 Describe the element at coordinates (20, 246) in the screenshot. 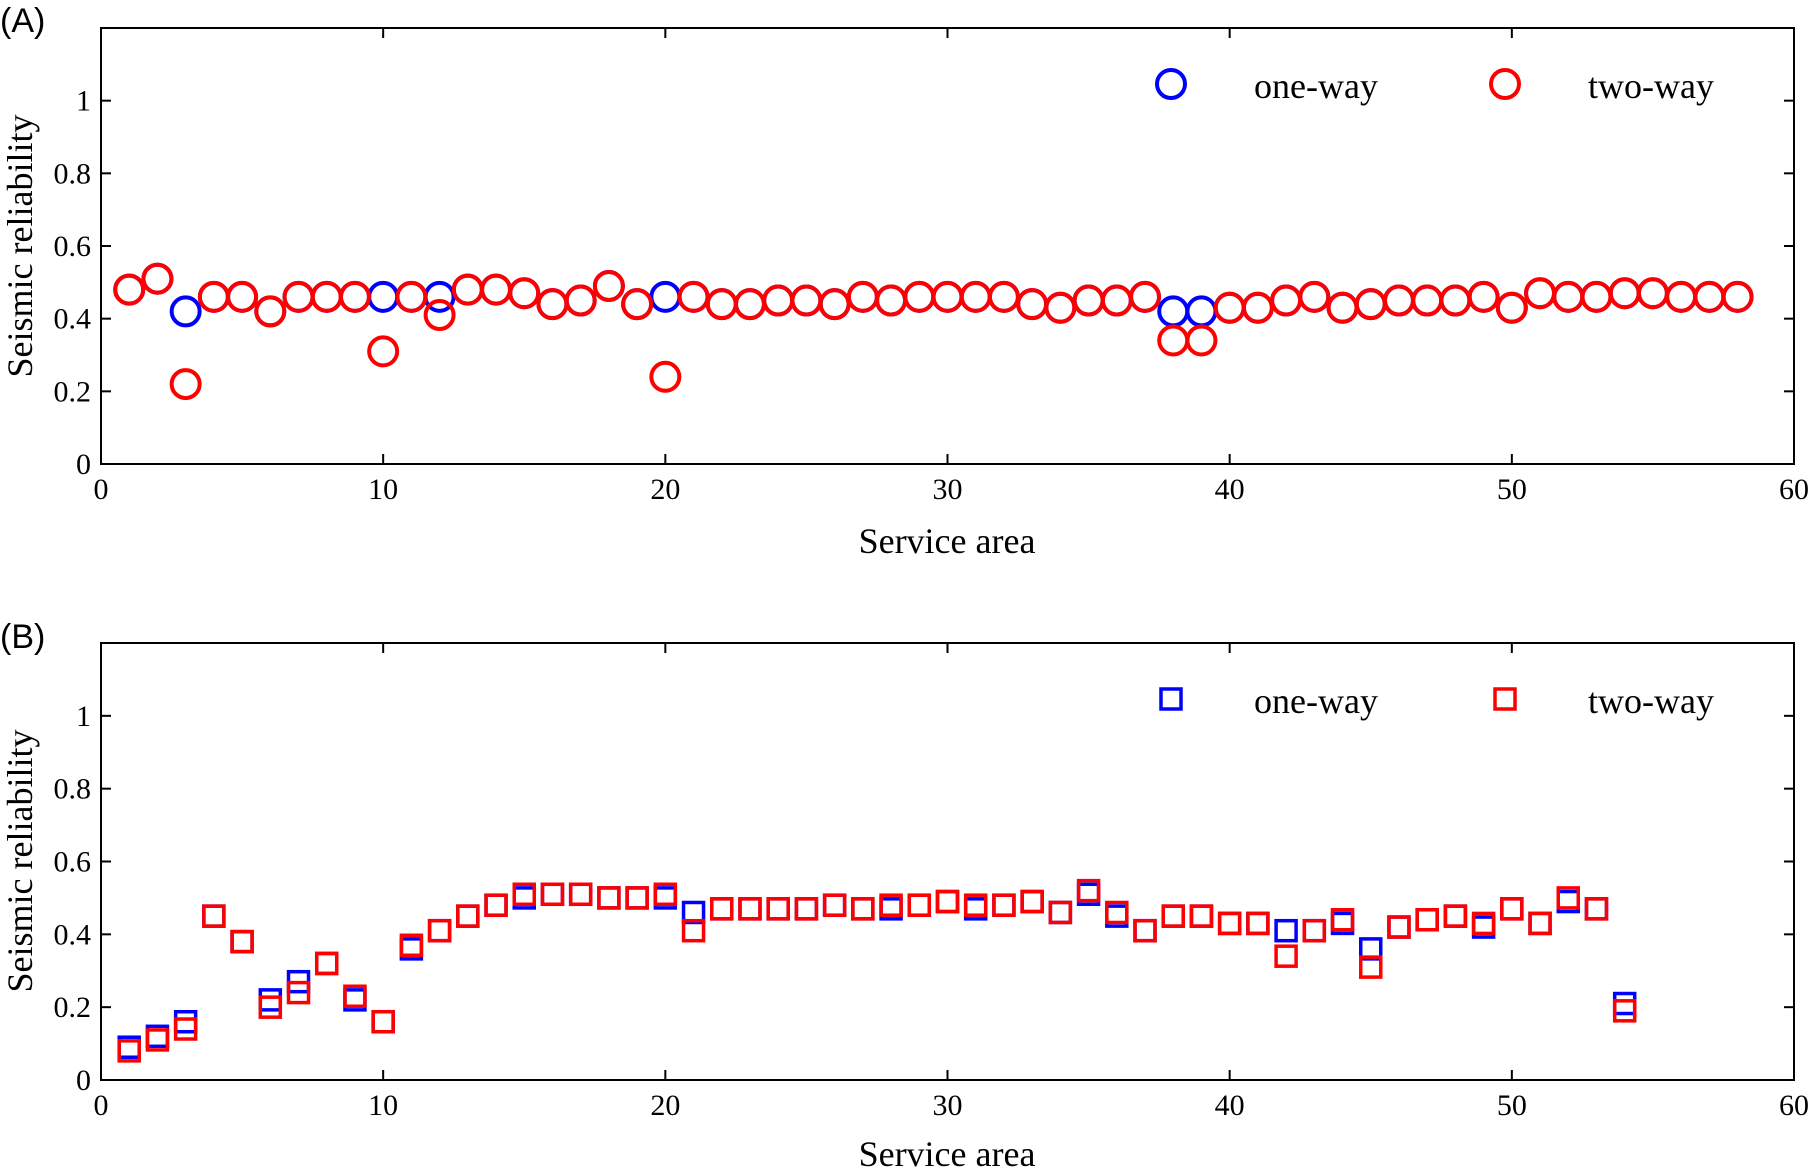

I see `panel-a-y-axis-label: Seismic reliability` at that location.